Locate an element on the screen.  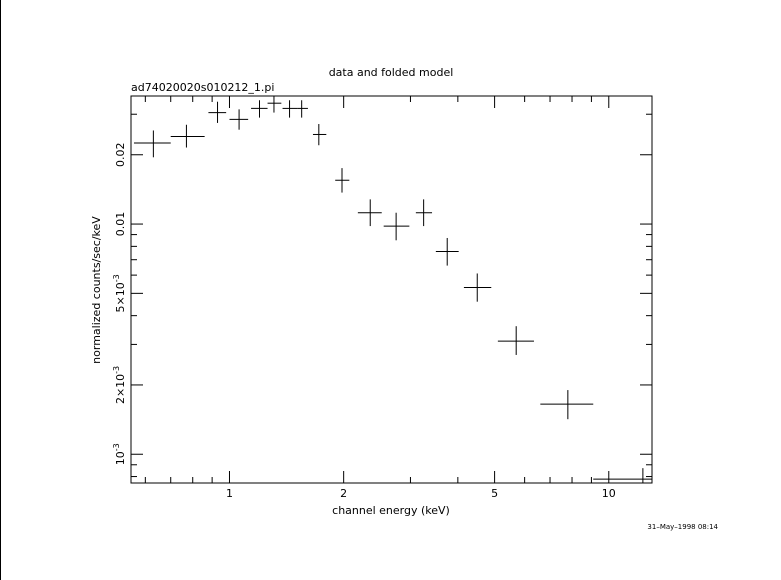
x-axis-label: channel energy (keV) is located at coordinates (391, 510).